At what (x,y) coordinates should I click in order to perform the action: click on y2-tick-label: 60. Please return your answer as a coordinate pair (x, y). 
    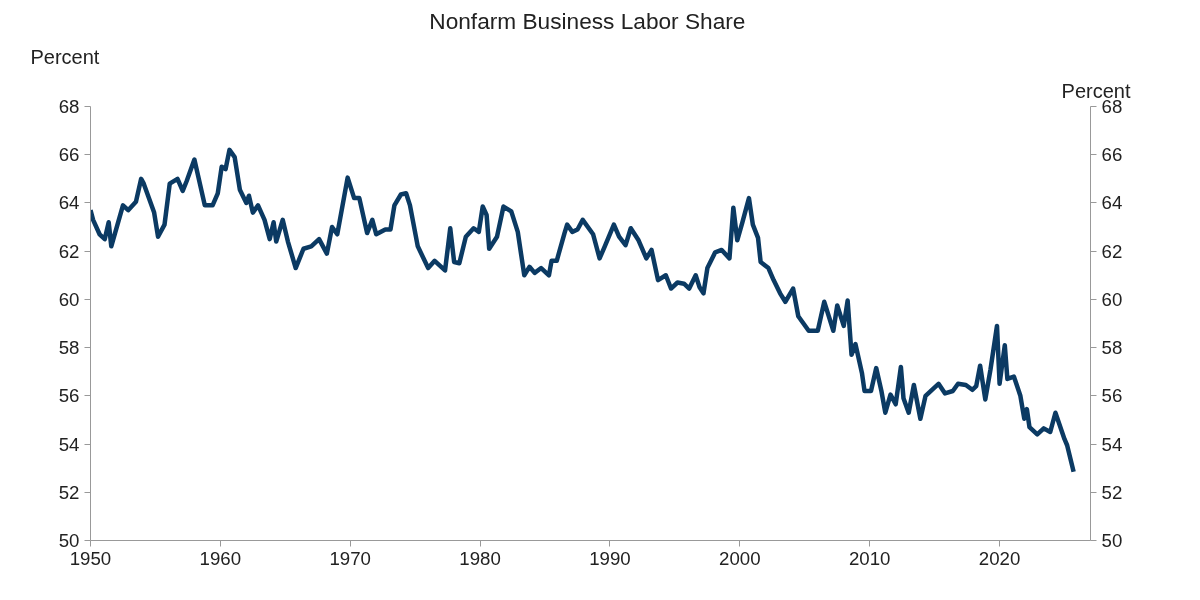
    Looking at the image, I should click on (1112, 299).